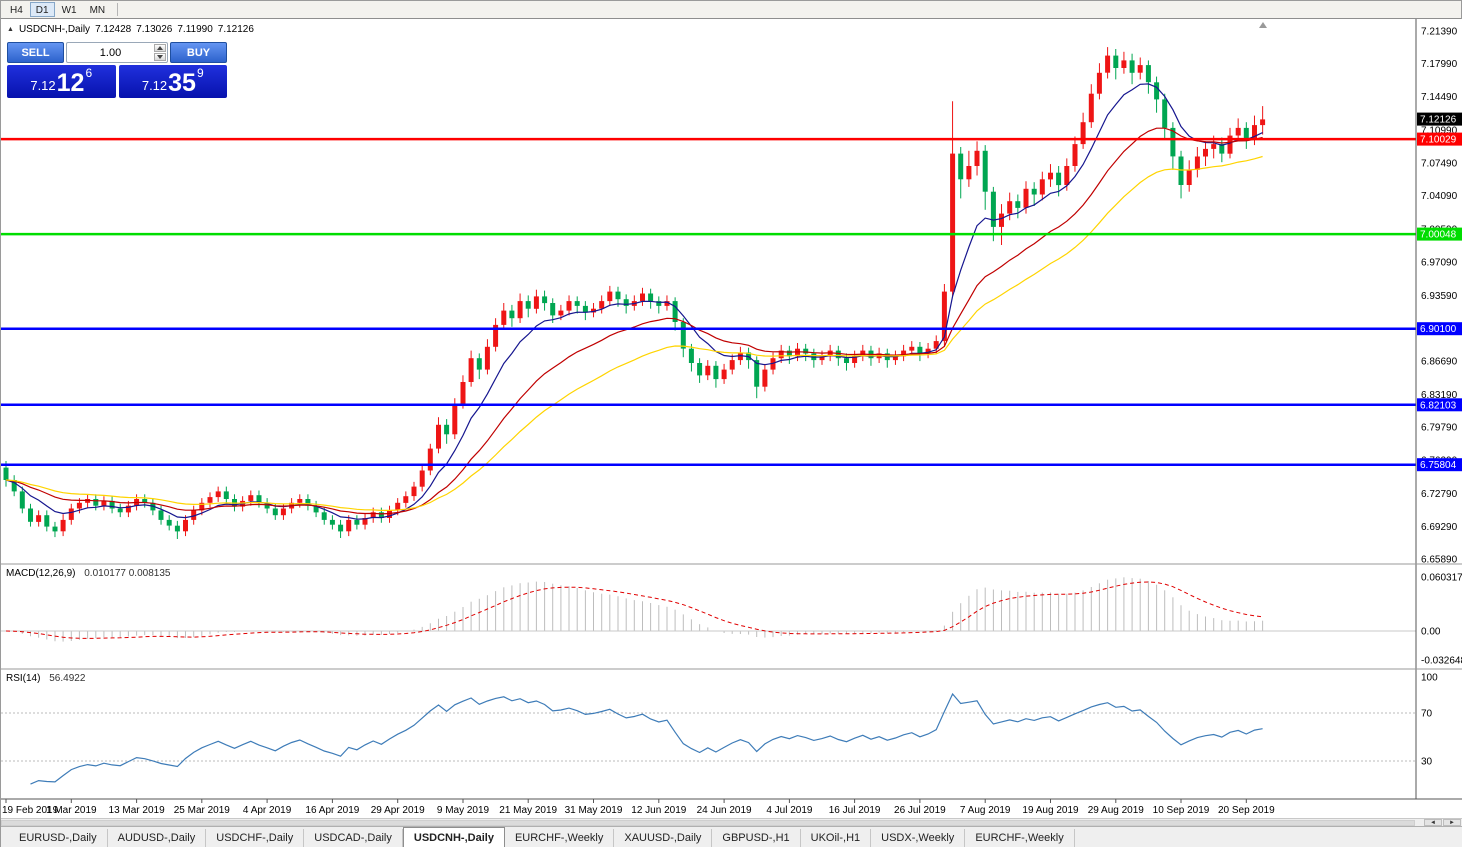  Describe the element at coordinates (1427, 714) in the screenshot. I see `svg-text: 70` at that location.